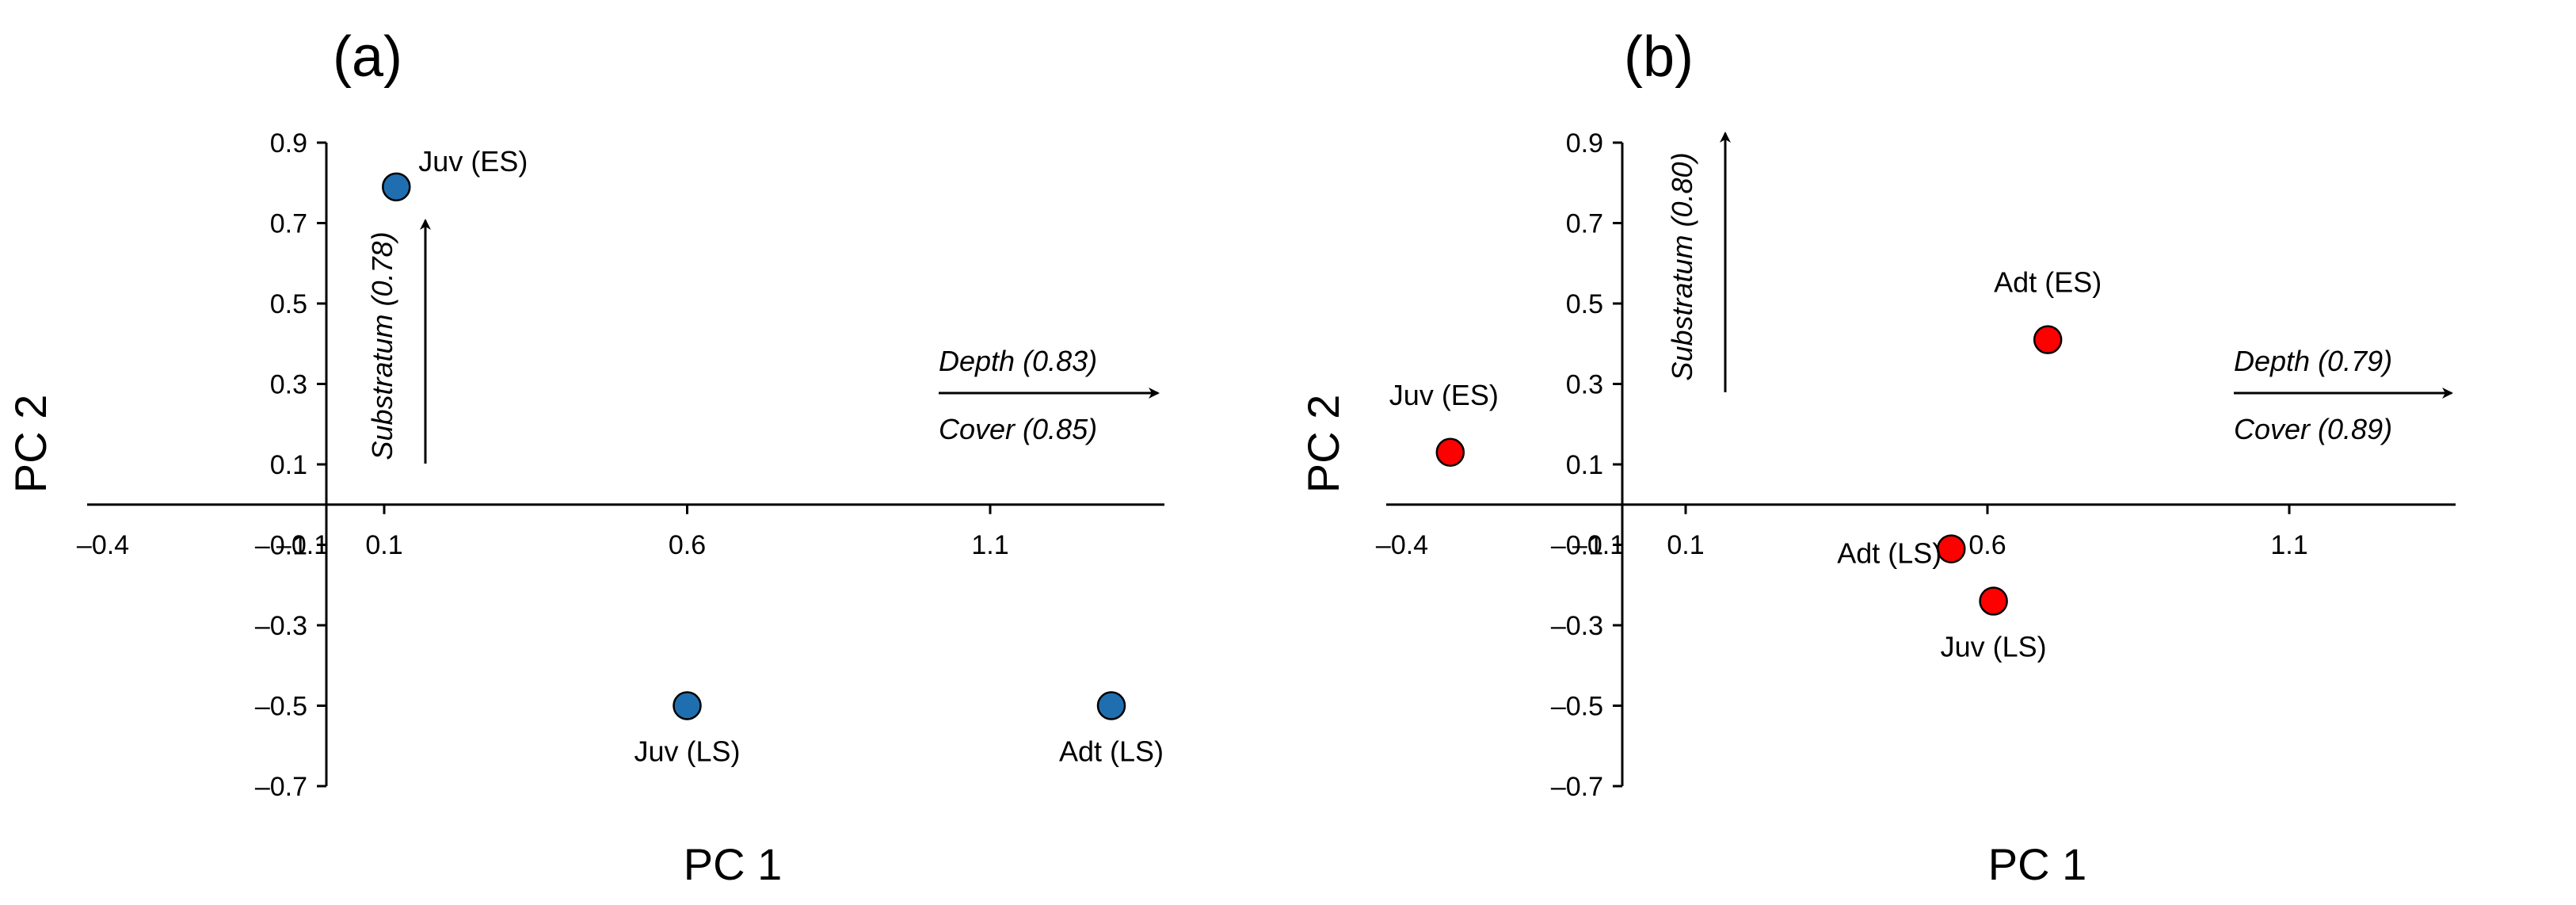  I want to click on cover-vector-label: Cover (0.89), so click(2313, 429).